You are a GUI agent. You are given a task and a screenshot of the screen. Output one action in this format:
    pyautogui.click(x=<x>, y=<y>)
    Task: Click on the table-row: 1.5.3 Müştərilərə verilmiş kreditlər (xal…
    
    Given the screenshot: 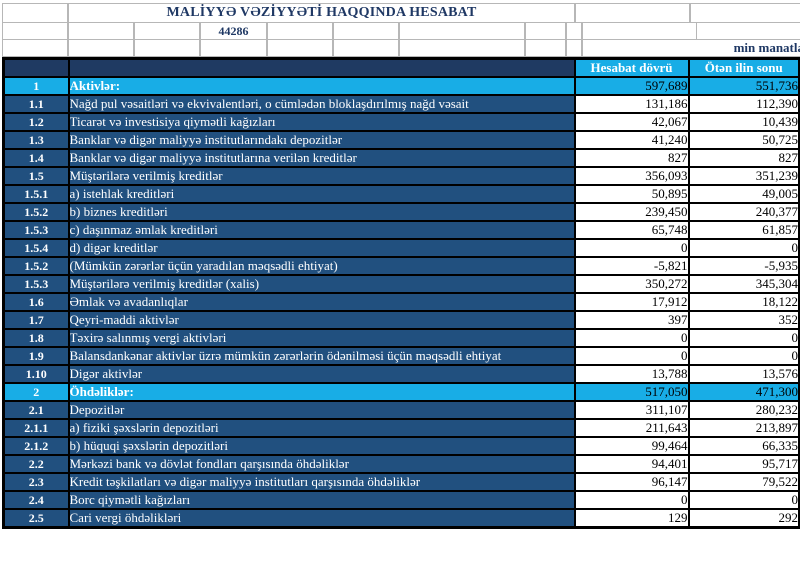 What is the action you would take?
    pyautogui.click(x=401, y=284)
    